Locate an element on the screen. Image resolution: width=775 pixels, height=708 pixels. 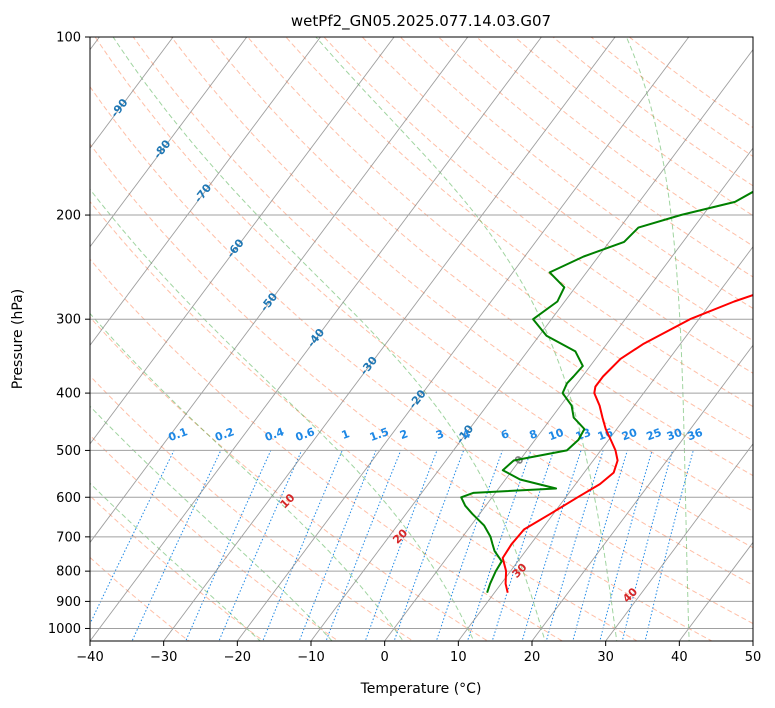
y-tick-label: 500 is located at coordinates (68, 451).